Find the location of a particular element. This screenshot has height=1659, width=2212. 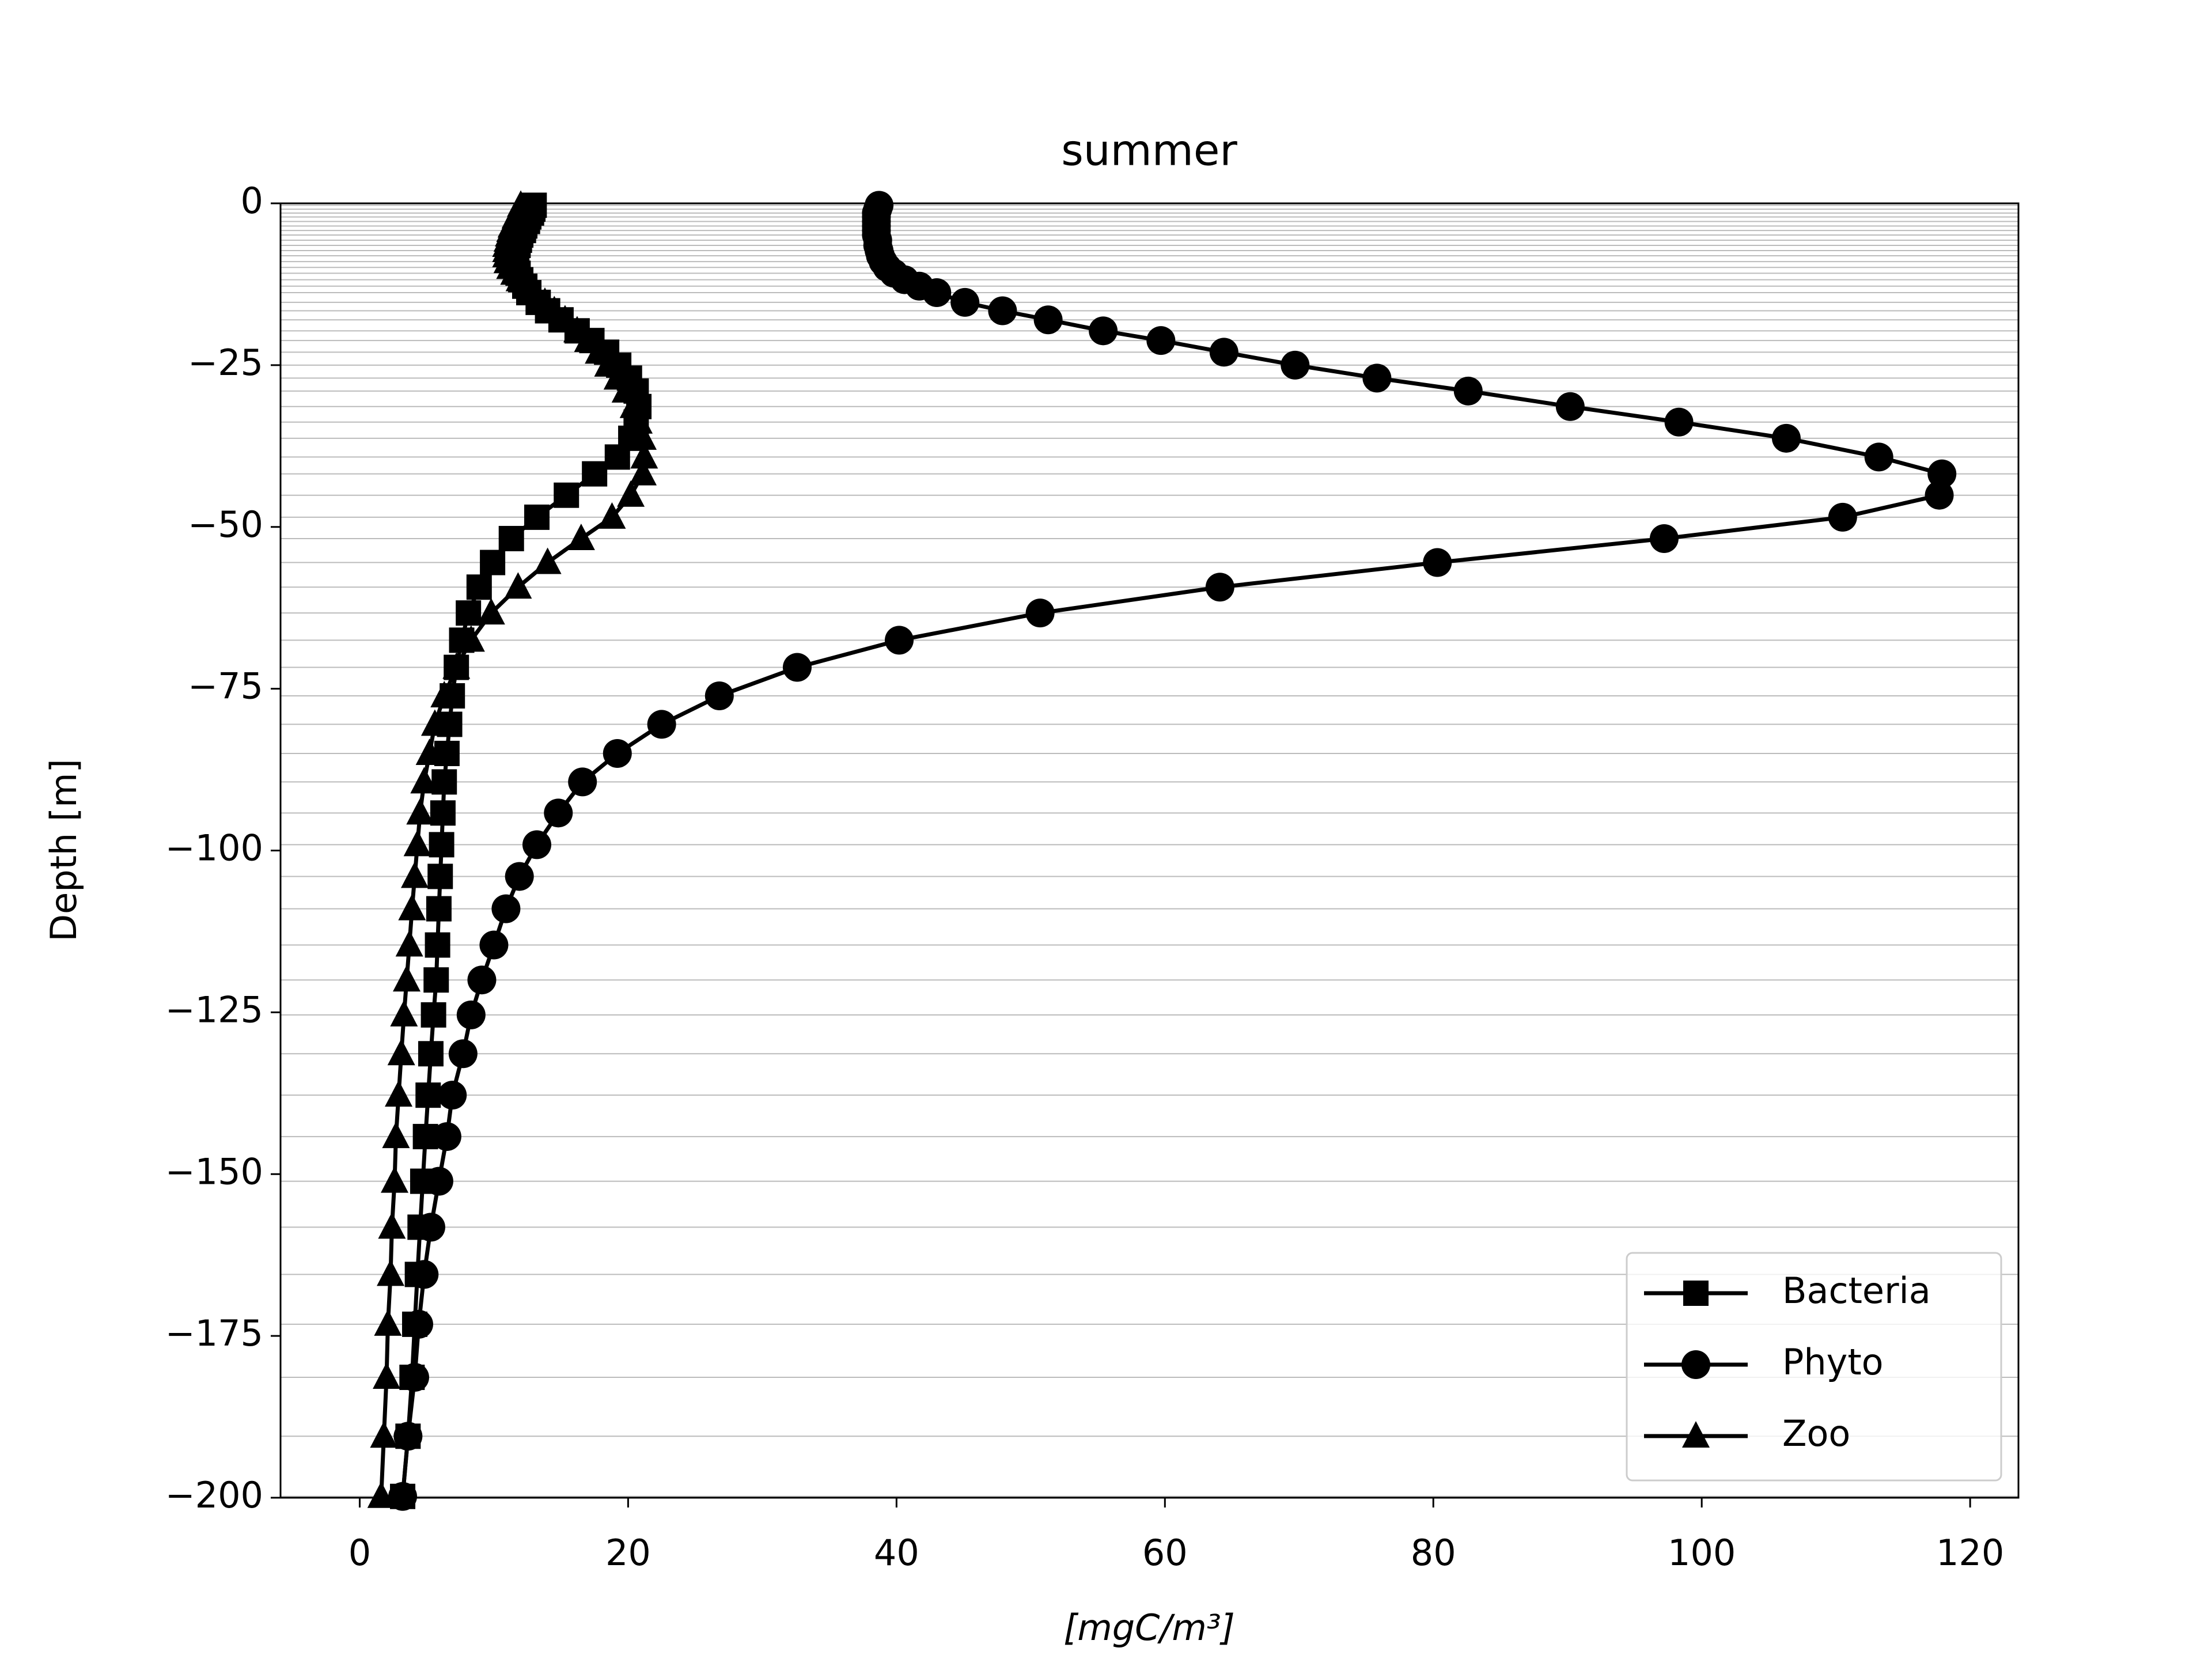

x-tick-label: 60 is located at coordinates (1165, 1553).